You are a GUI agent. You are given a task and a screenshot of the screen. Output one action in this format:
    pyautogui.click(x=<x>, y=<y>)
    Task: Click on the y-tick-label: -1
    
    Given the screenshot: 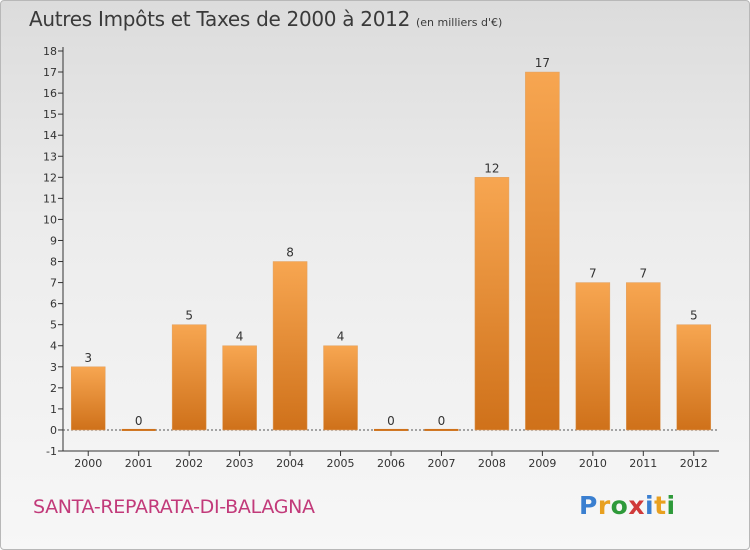 What is the action you would take?
    pyautogui.click(x=51, y=451)
    